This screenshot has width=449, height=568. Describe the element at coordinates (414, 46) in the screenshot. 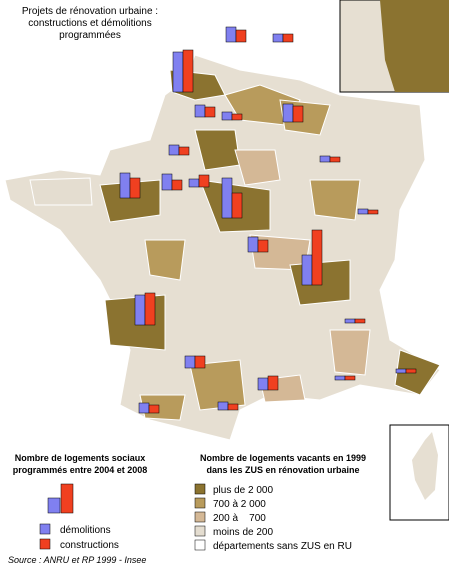

I see `inset-fill` at that location.